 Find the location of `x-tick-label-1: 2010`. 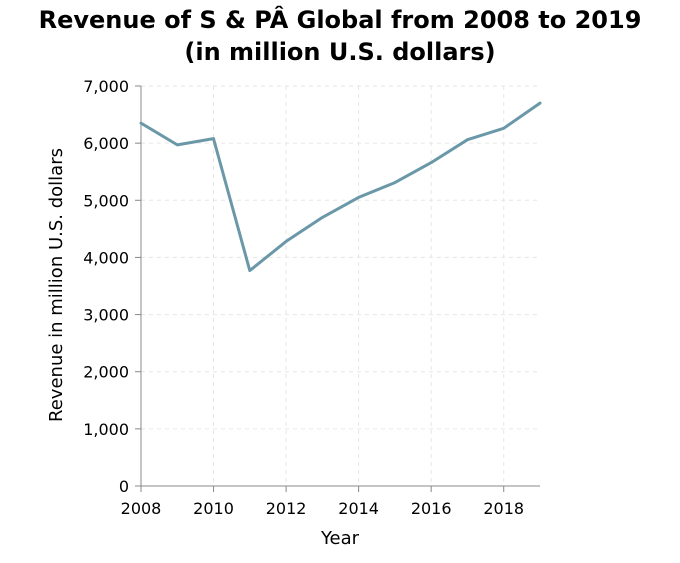

x-tick-label-1: 2010 is located at coordinates (213, 508).